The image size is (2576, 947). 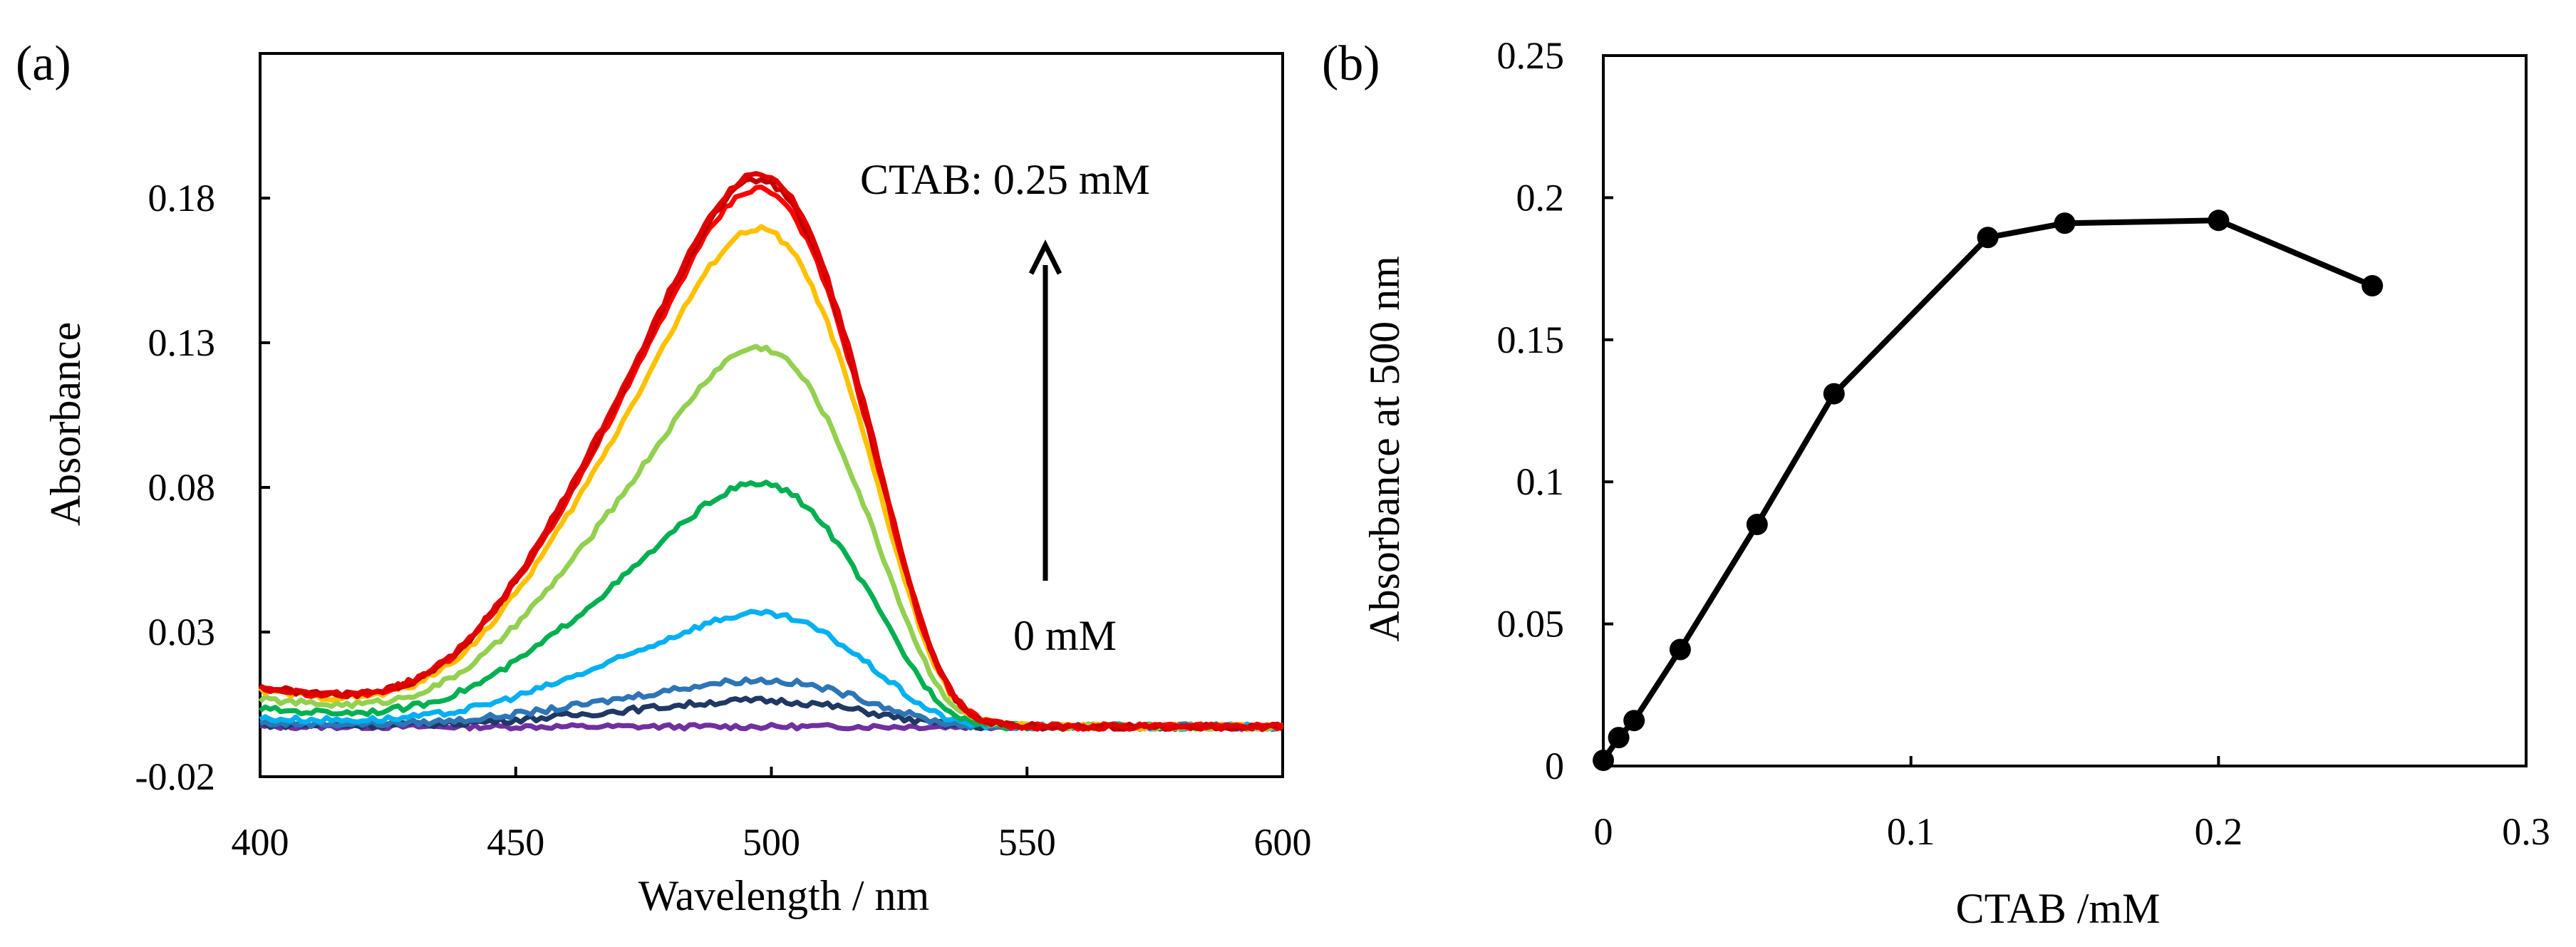 I want to click on panel-b-x-tick-label: 0.3, so click(x=2526, y=832).